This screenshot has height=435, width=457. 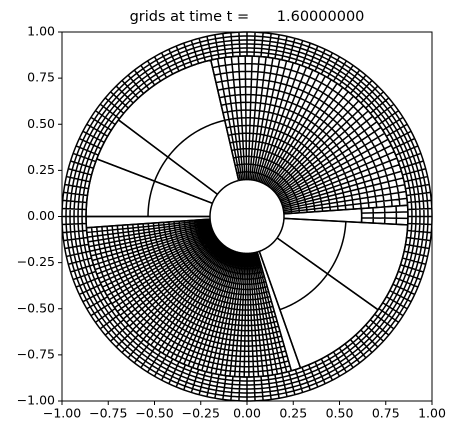 What do you see at coordinates (108, 413) in the screenshot?
I see `x-tick-label: −0.75` at bounding box center [108, 413].